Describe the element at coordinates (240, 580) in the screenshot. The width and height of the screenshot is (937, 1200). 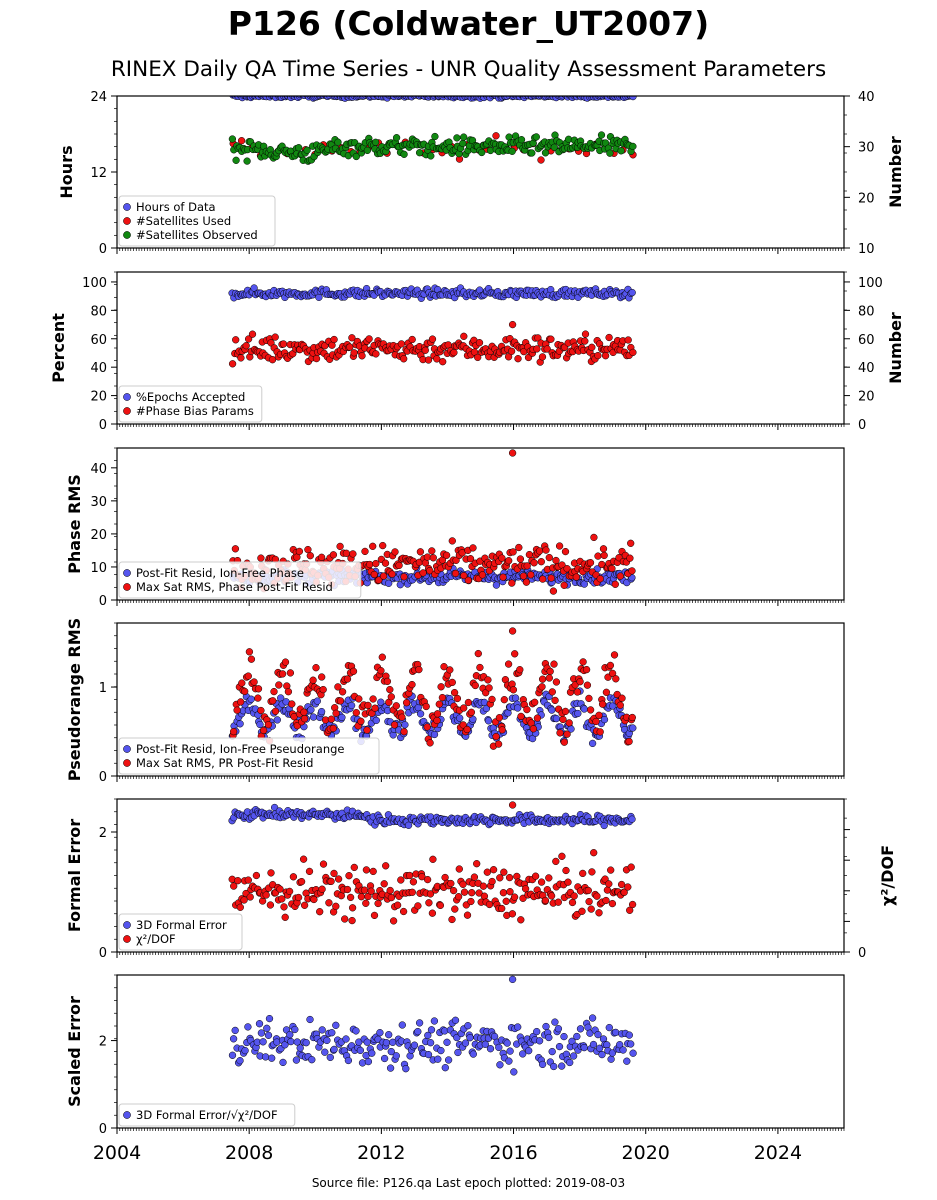
I see `legend-box` at that location.